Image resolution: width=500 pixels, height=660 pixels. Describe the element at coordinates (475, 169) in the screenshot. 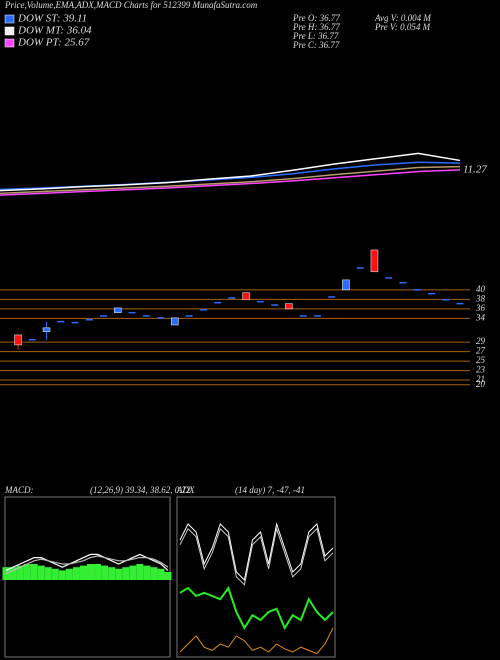

I see `end-label: 11.27` at that location.